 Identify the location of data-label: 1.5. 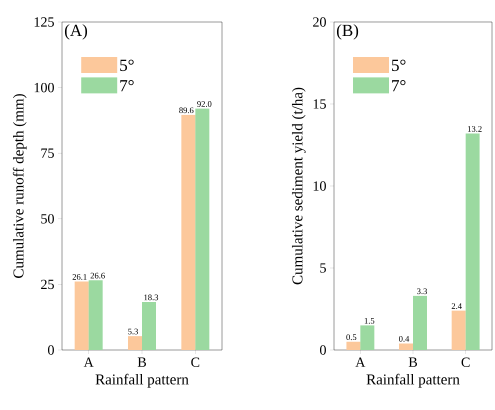
(369, 321).